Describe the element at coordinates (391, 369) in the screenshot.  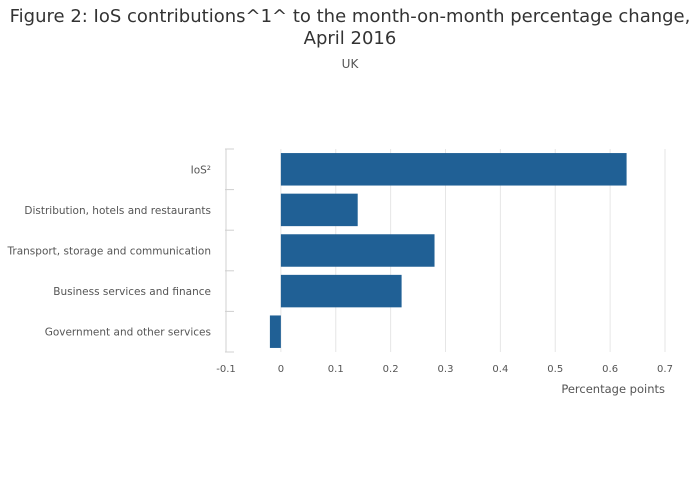
I see `x-tick-label: 0.2` at that location.